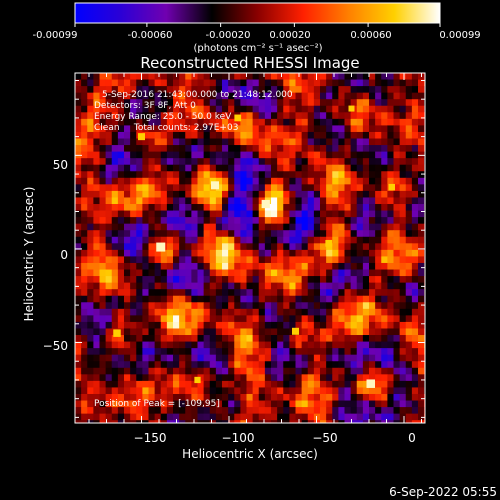 Image resolution: width=500 pixels, height=500 pixels. I want to click on x-axis-label: Heliocentric X (arcsec), so click(250, 454).